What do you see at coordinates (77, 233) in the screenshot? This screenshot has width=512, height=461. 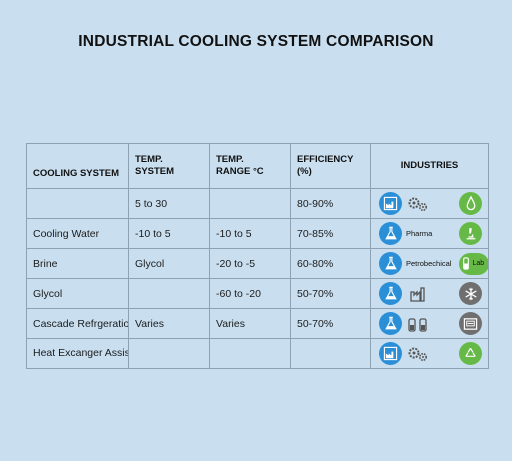 I see `cell-system: Cooling Water` at bounding box center [77, 233].